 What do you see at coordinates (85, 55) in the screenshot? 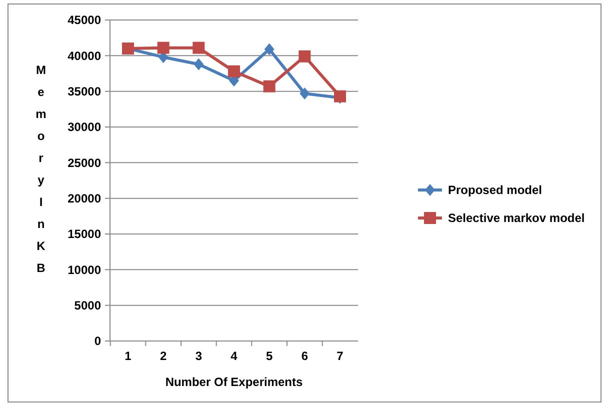
I see `y-tick-label: 40000` at bounding box center [85, 55].